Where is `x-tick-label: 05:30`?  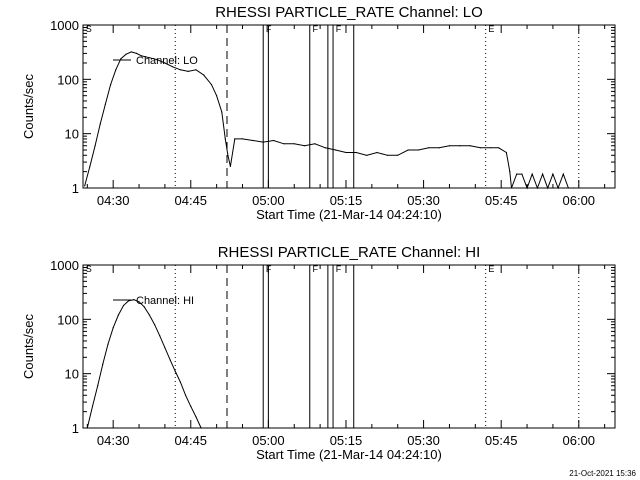 x-tick-label: 05:30 is located at coordinates (423, 200).